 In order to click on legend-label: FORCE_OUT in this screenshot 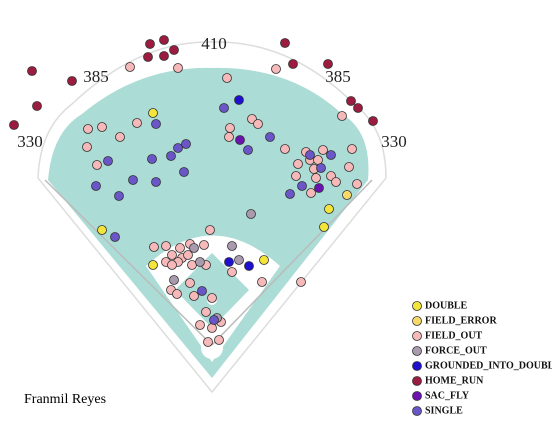, I will do `click(456, 350)`.